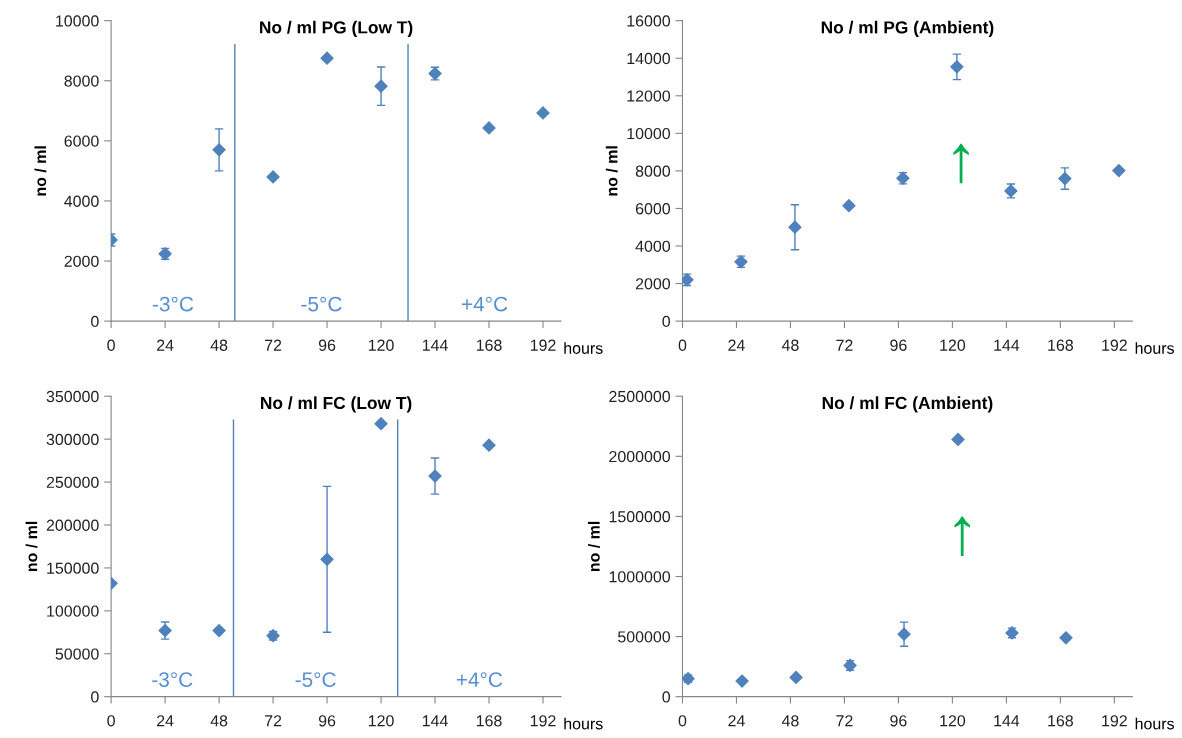  I want to click on y-tick-label: 1500000, so click(640, 517).